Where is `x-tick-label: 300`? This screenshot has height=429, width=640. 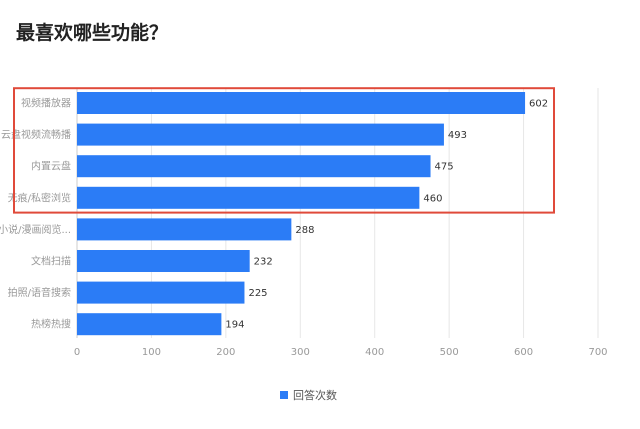
x-tick-label: 300 is located at coordinates (300, 352).